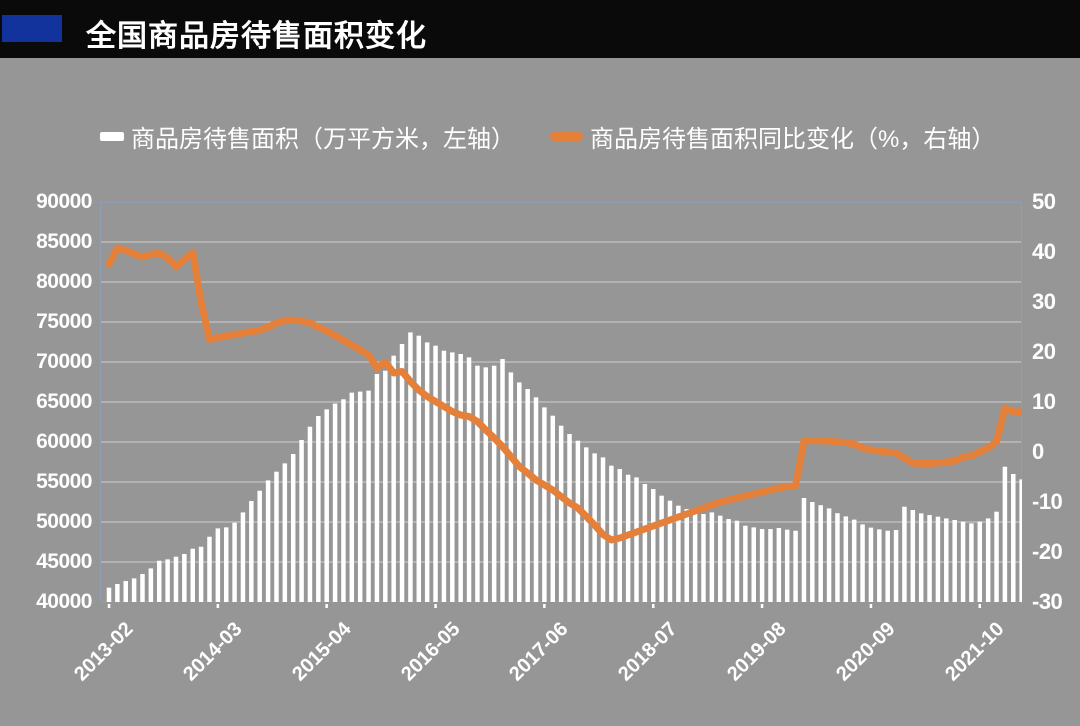 This screenshot has width=1080, height=726. Describe the element at coordinates (212, 652) in the screenshot. I see `x-axis-tick-label: 2014-03` at that location.